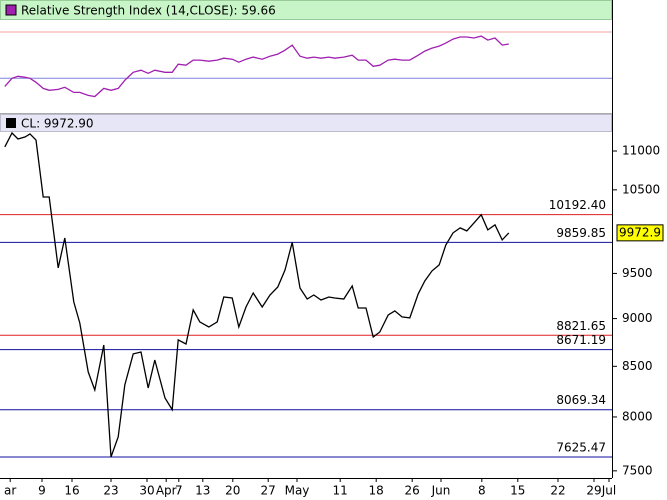 The width and height of the screenshot is (667, 500). I want to click on x-tick-label: 18, so click(376, 491).